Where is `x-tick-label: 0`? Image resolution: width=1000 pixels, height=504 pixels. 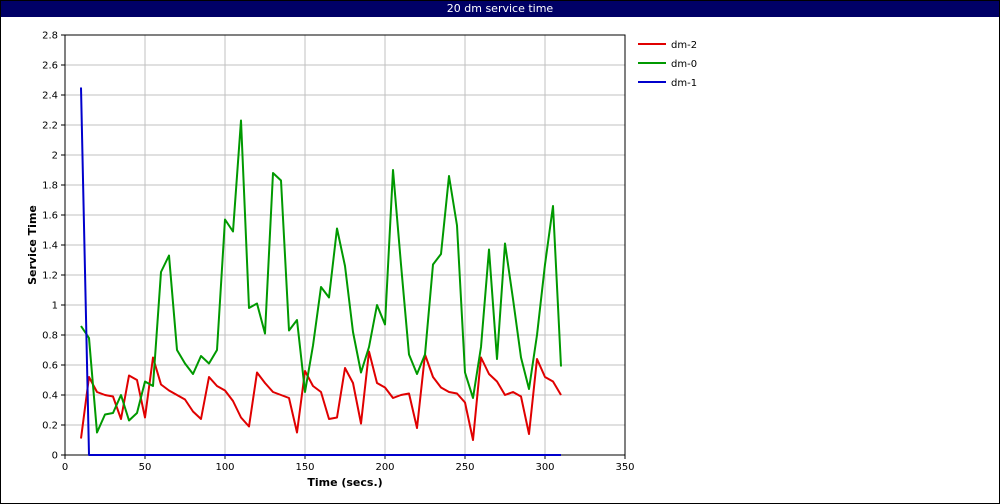
x-tick-label: 0 is located at coordinates (65, 467).